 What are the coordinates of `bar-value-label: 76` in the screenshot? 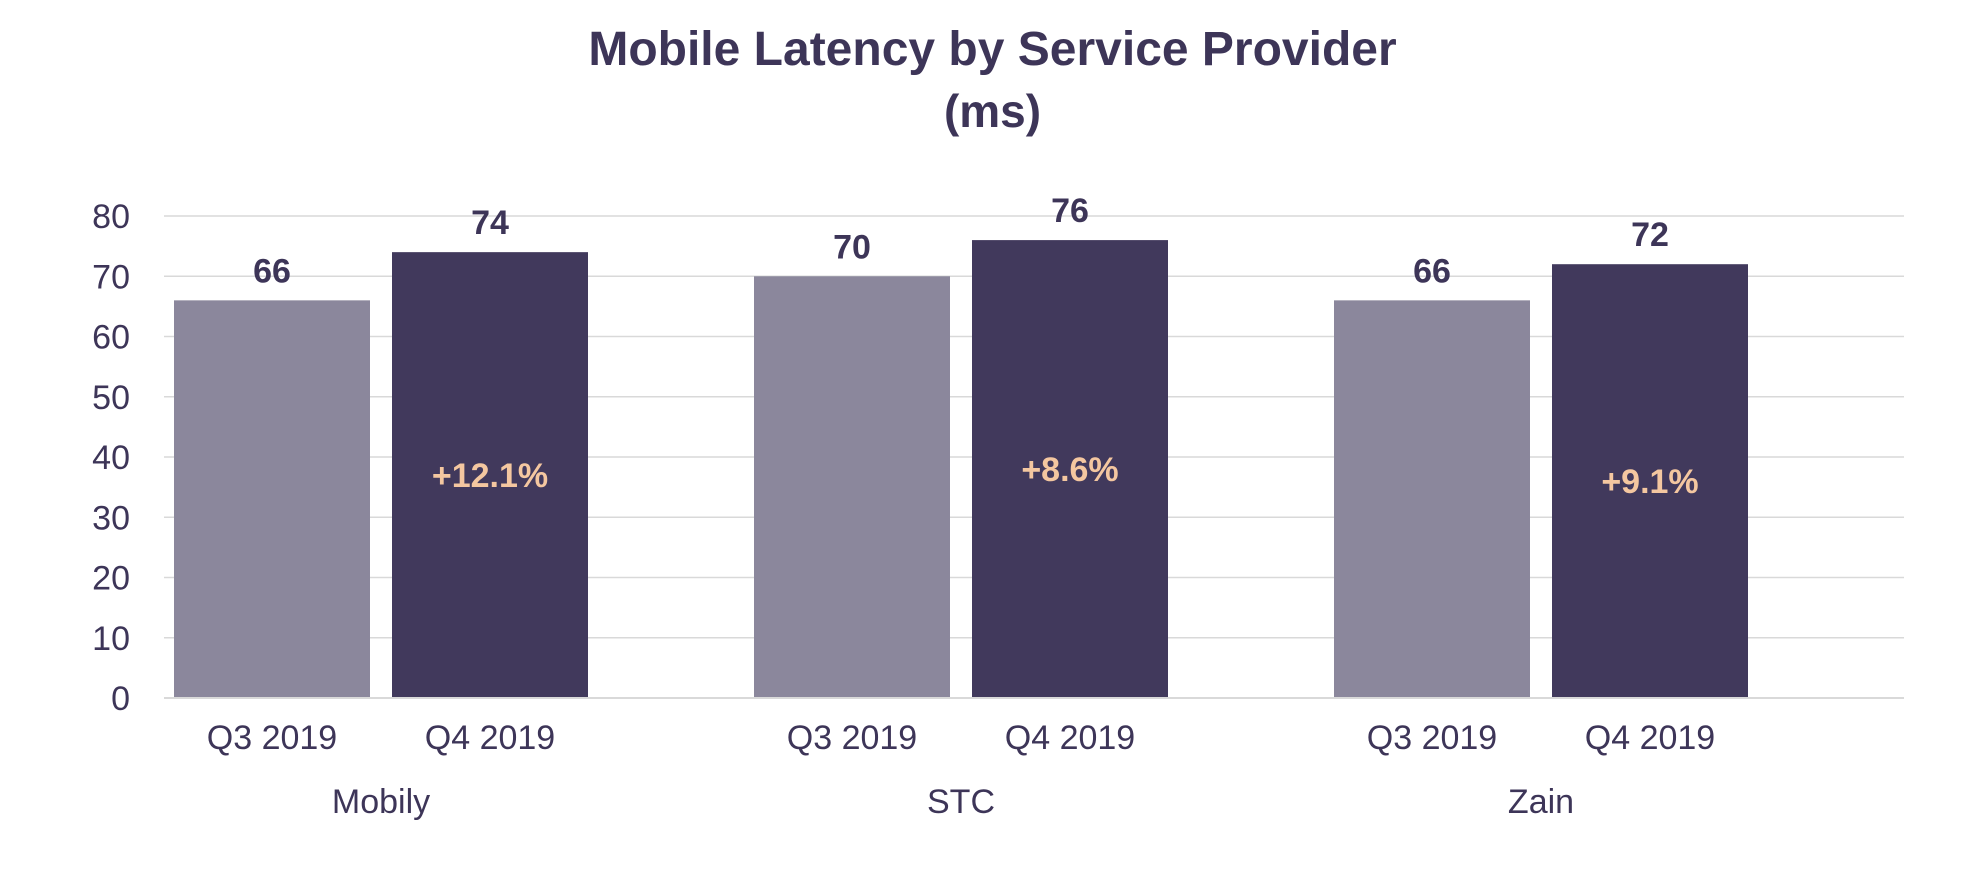 It's located at (1070, 211).